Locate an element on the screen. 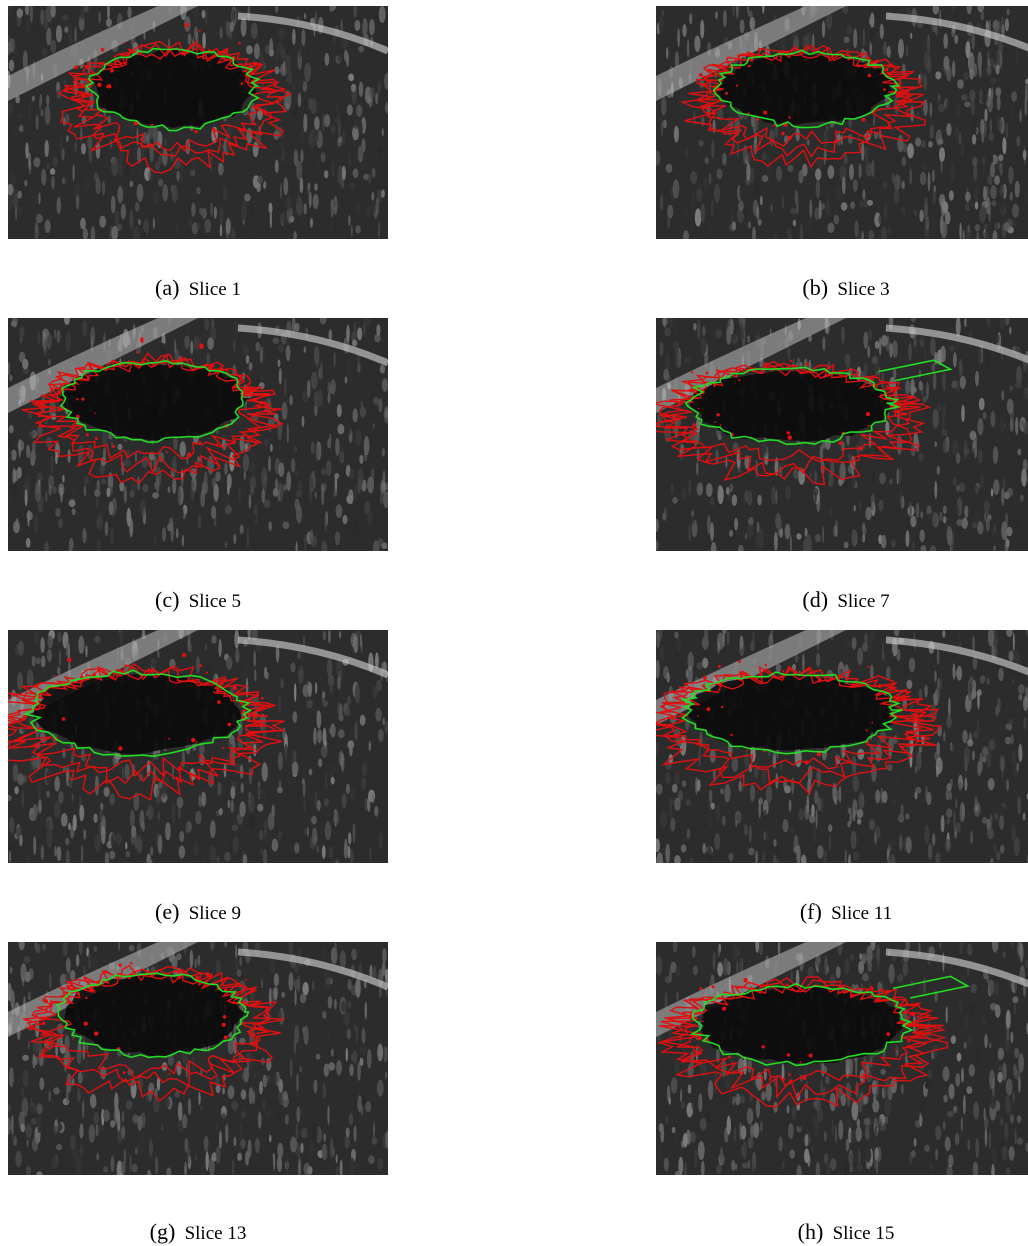 The width and height of the screenshot is (1028, 1246). caption-label: (e) is located at coordinates (167, 911).